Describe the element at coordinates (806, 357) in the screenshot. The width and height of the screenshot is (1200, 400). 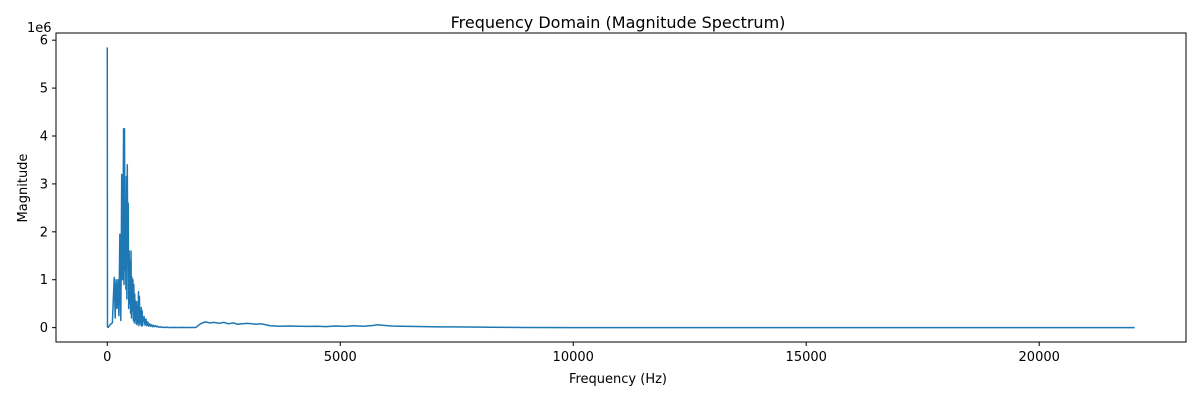
I see `x-tick-label: 15000` at that location.